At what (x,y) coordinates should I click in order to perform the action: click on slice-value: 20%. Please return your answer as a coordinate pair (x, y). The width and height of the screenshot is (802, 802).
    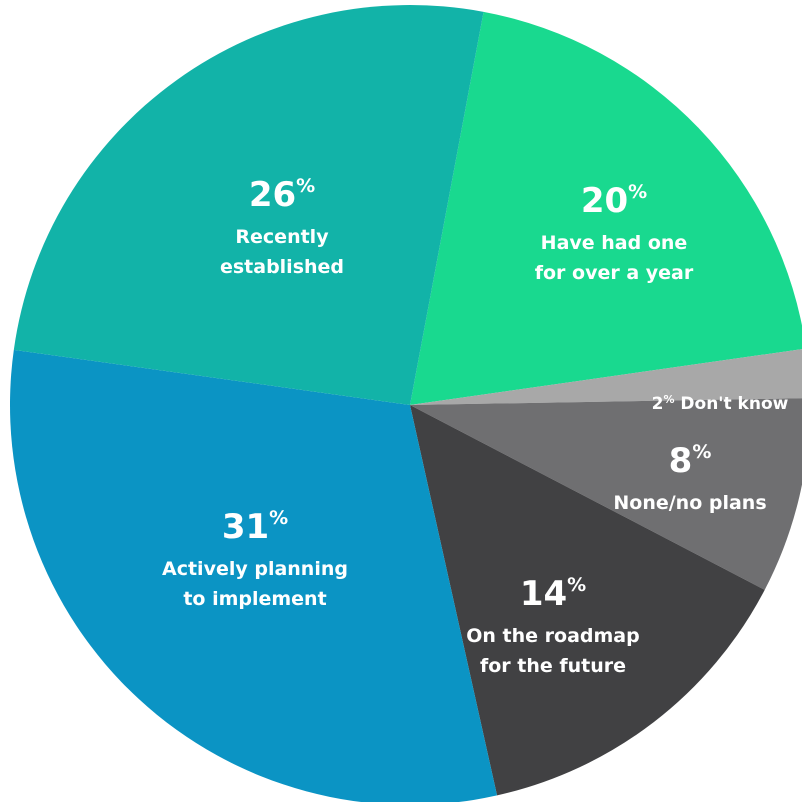
    Looking at the image, I should click on (614, 201).